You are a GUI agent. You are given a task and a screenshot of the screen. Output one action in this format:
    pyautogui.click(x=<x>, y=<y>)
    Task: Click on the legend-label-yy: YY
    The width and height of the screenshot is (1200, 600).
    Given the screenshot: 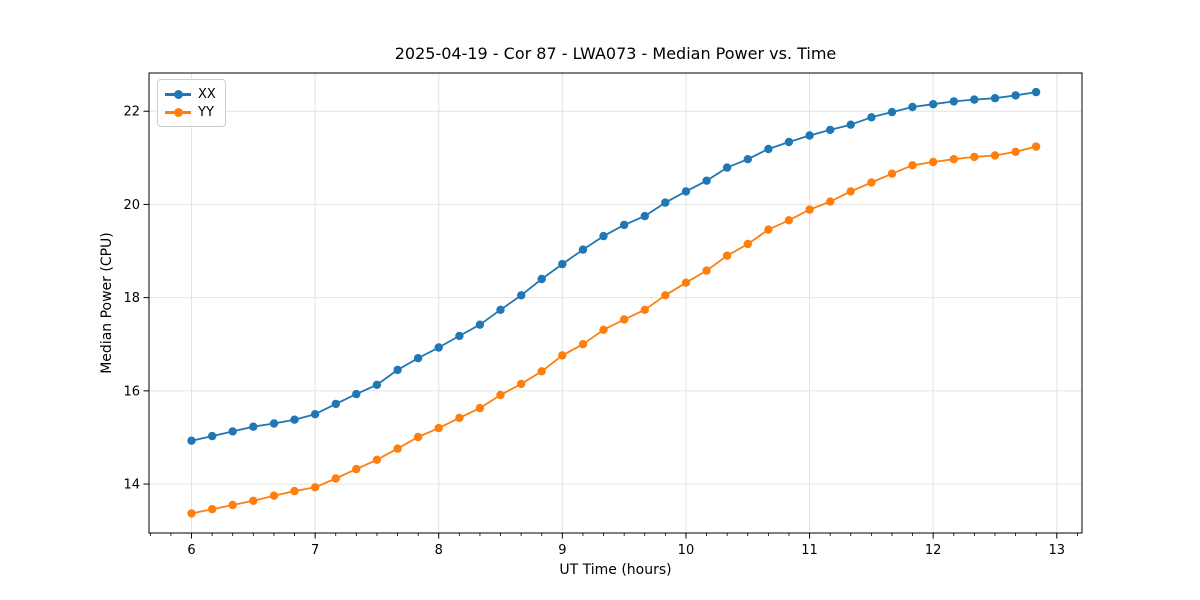 What is the action you would take?
    pyautogui.click(x=206, y=112)
    